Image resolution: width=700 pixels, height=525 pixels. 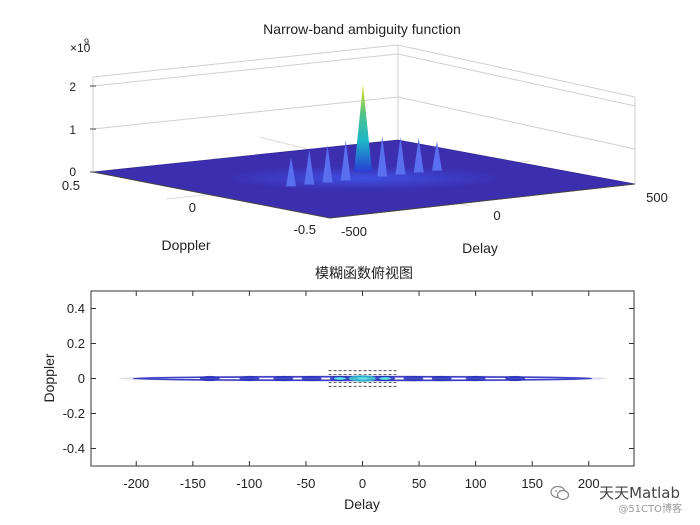 I want to click on y-tick-label: -0.2, so click(x=74, y=413).